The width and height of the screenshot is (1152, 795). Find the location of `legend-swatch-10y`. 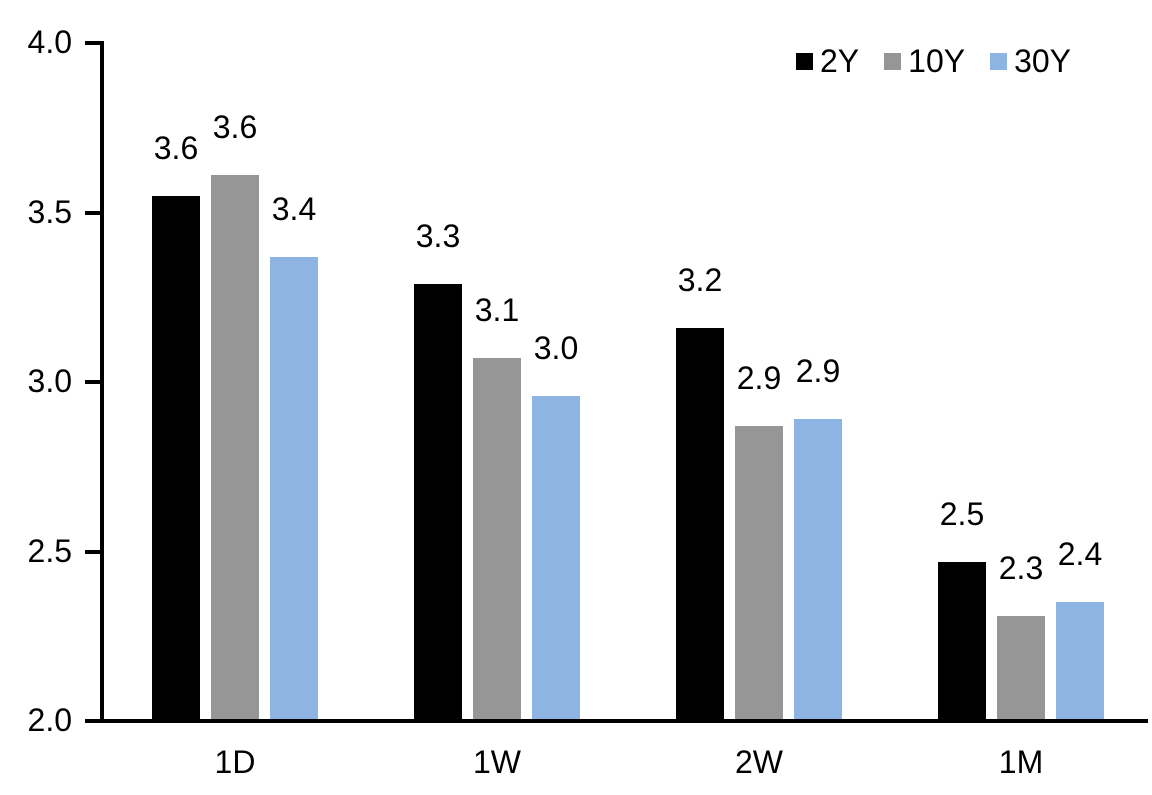

legend-swatch-10y is located at coordinates (893, 61).